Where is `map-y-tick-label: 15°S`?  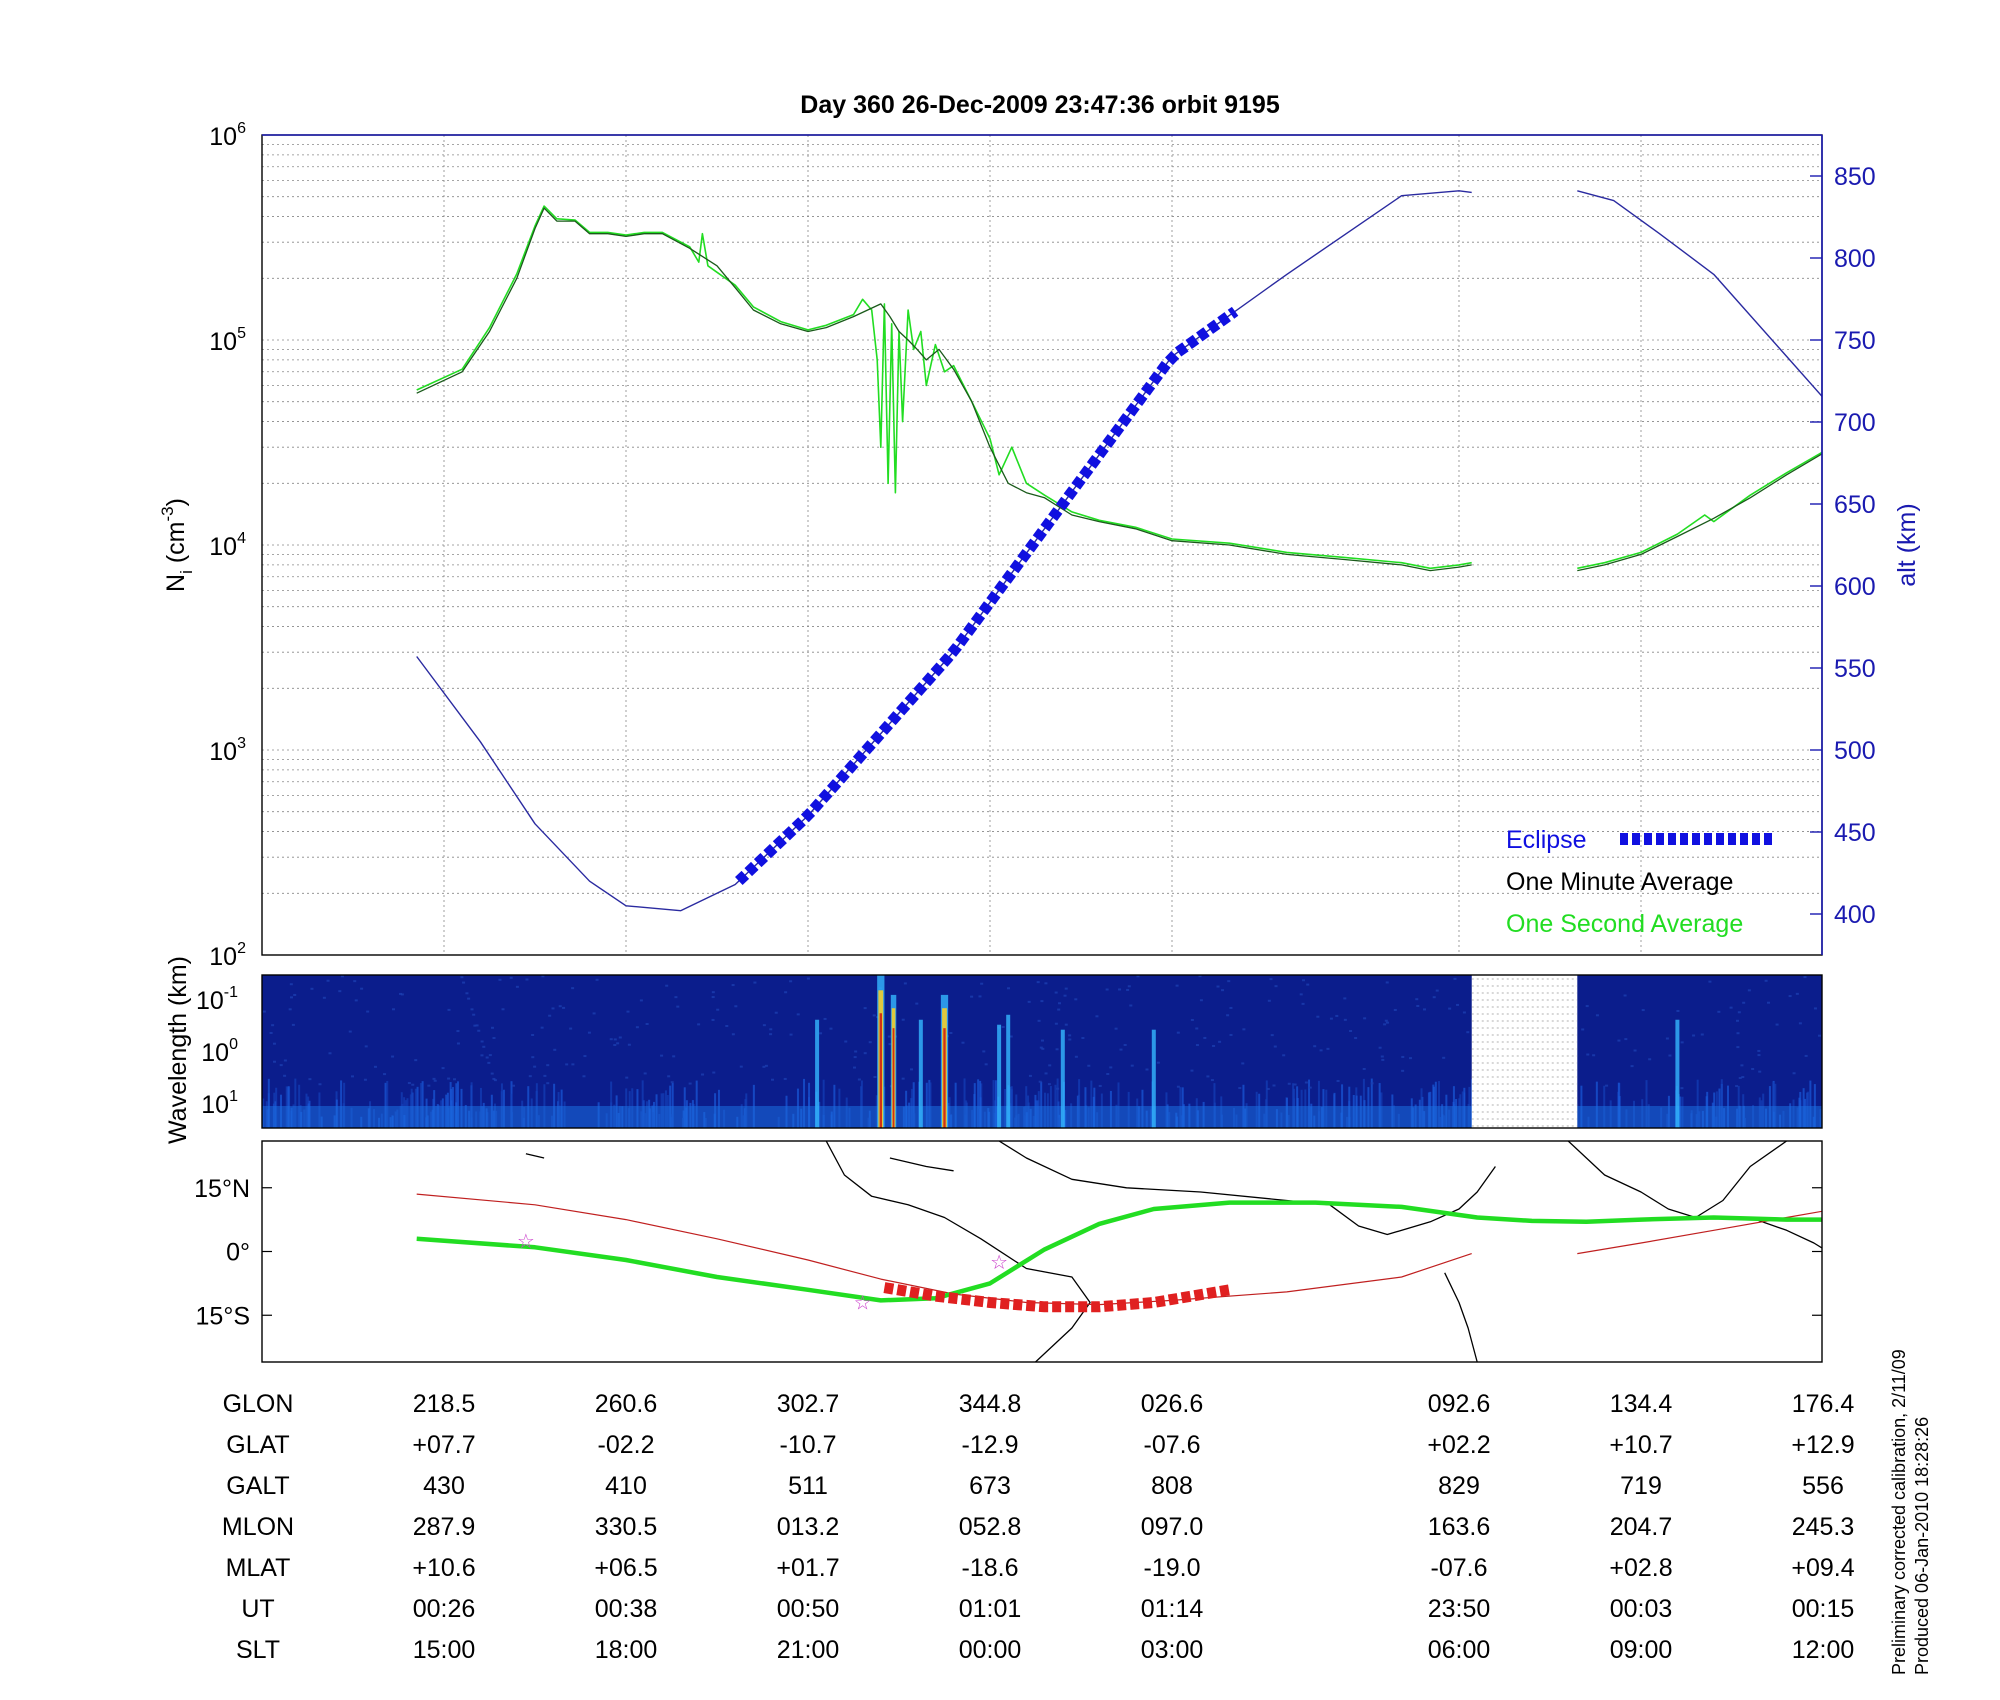 map-y-tick-label: 15°S is located at coordinates (223, 1316).